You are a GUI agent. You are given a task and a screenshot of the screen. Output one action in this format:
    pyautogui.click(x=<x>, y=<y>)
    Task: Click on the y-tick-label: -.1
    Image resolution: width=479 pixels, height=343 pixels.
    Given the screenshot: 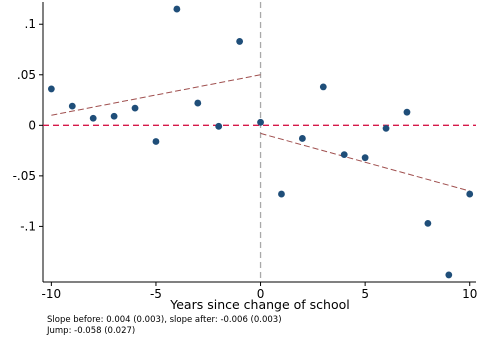 What is the action you would take?
    pyautogui.click(x=28, y=226)
    